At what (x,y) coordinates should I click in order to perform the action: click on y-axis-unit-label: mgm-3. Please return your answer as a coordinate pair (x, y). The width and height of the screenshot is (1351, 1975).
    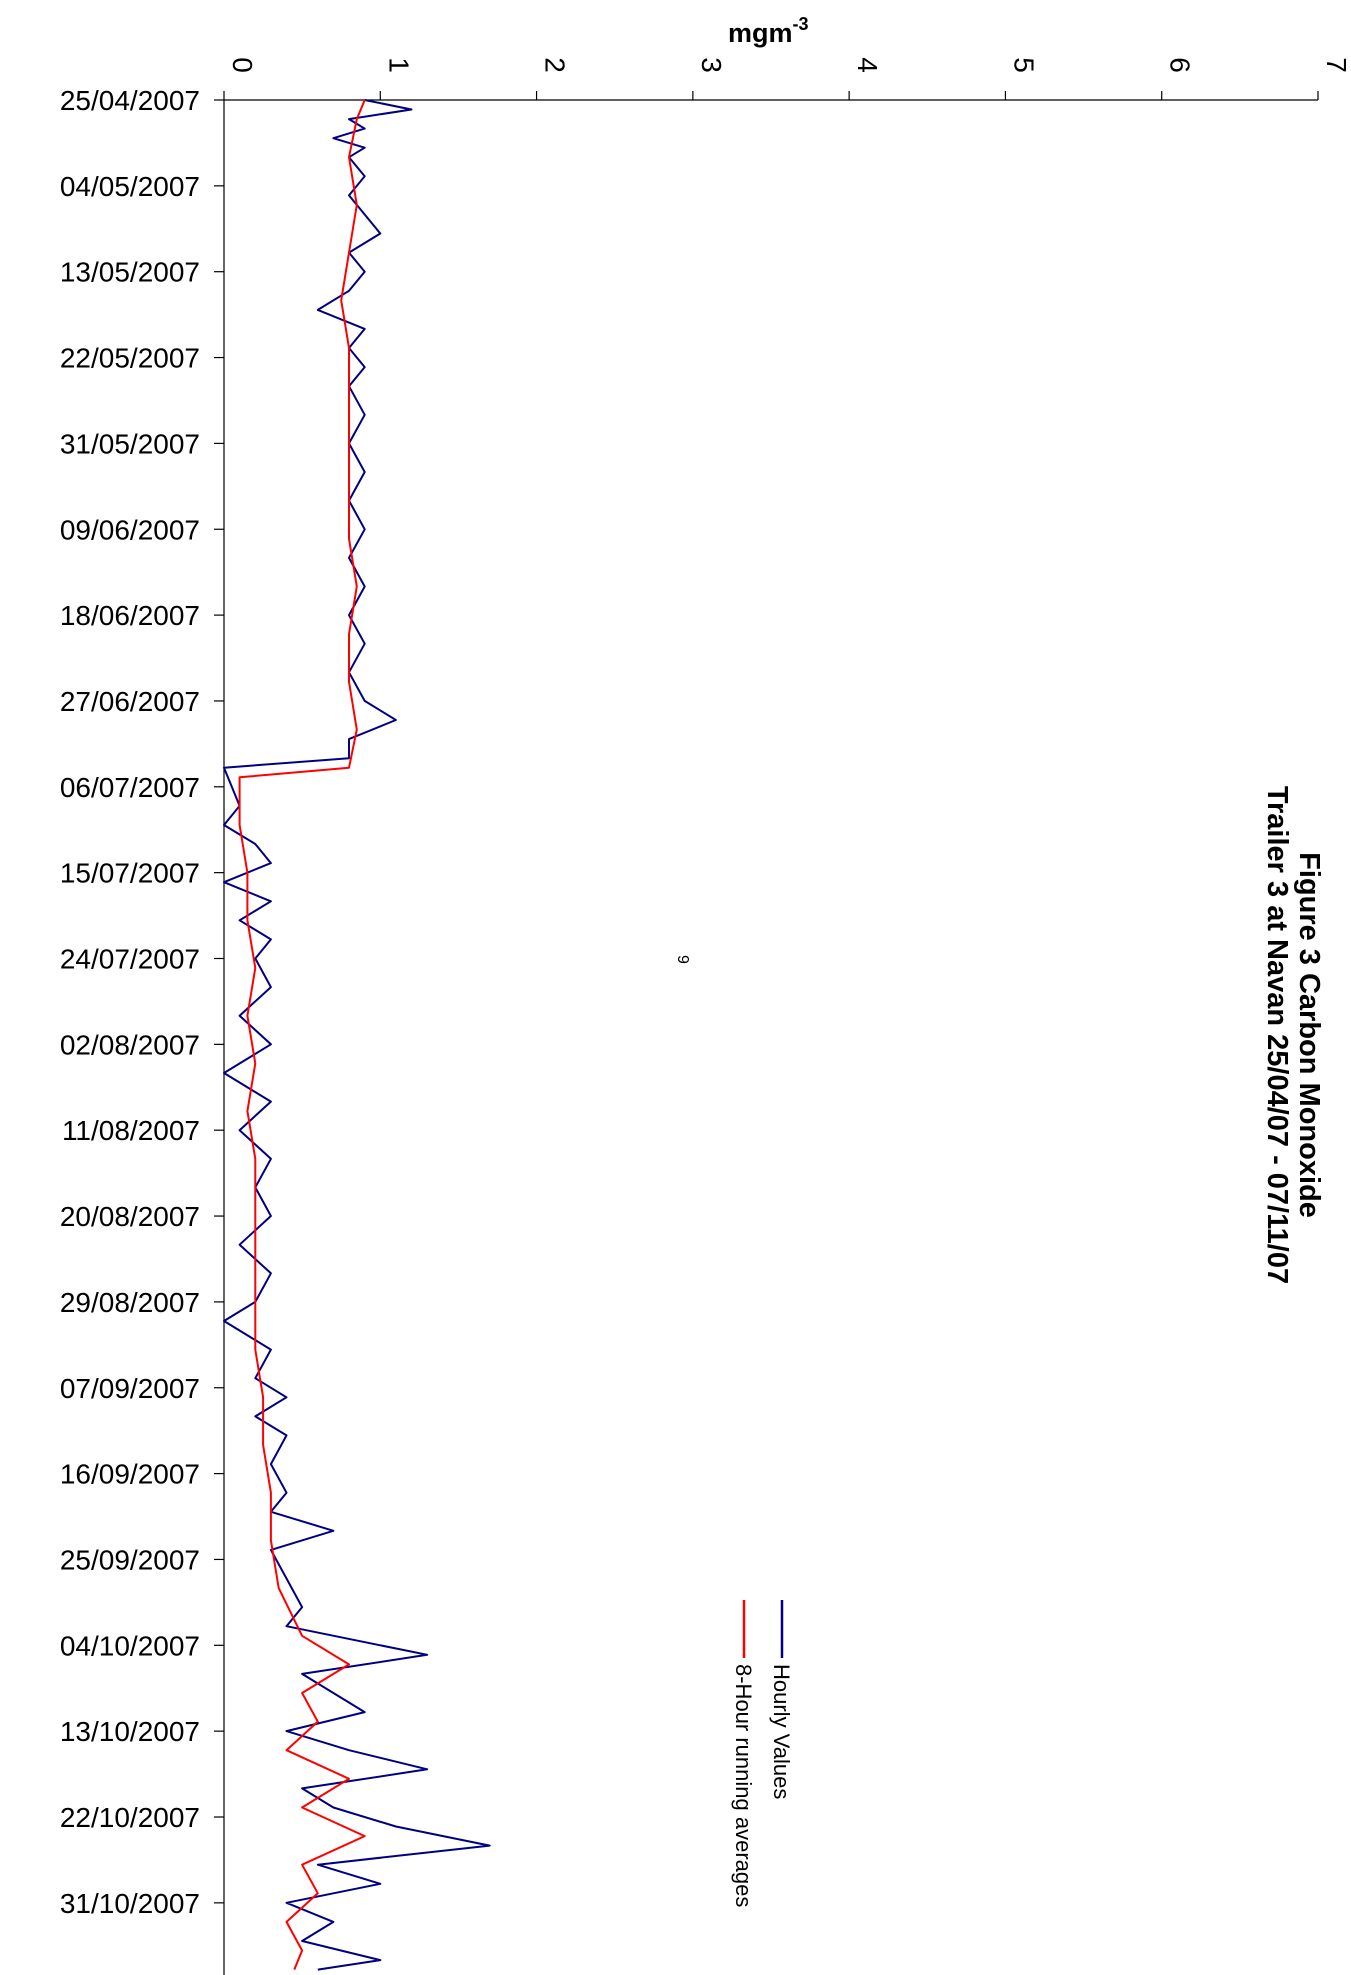
    Looking at the image, I should click on (768, 31).